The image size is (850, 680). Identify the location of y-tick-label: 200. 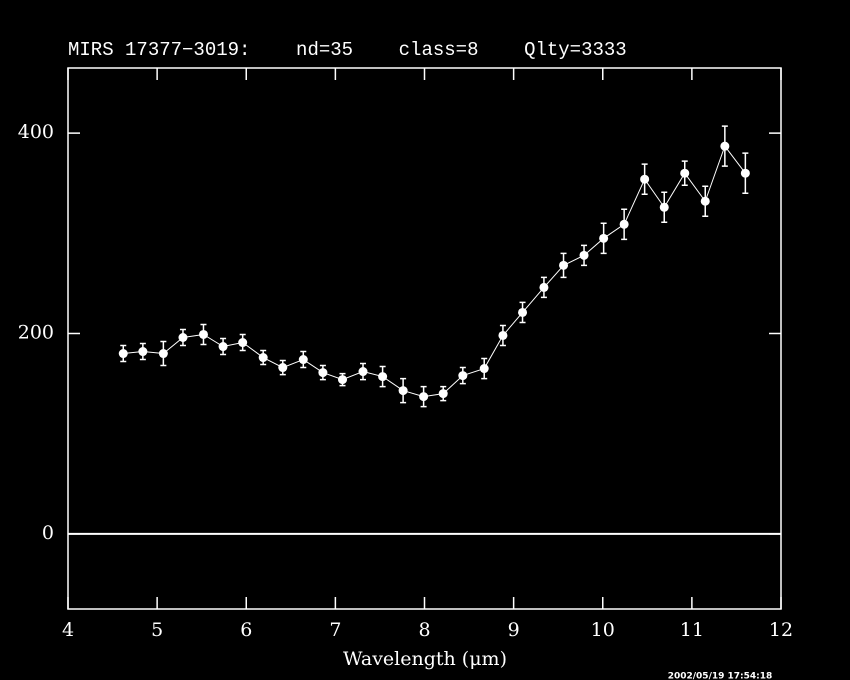
(36, 332).